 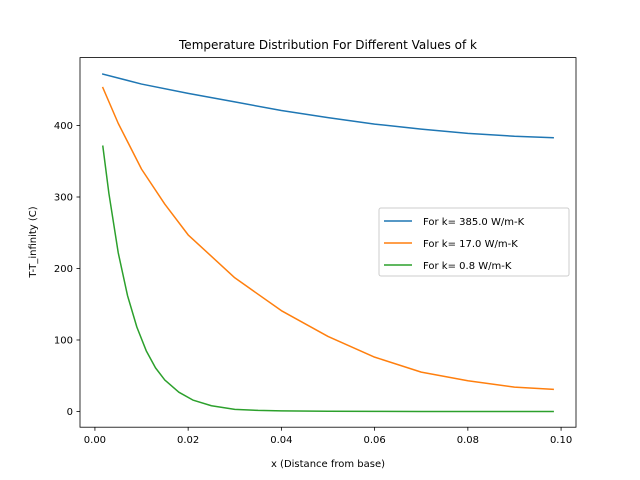 What do you see at coordinates (468, 440) in the screenshot?
I see `x-tick-label: 0.08` at bounding box center [468, 440].